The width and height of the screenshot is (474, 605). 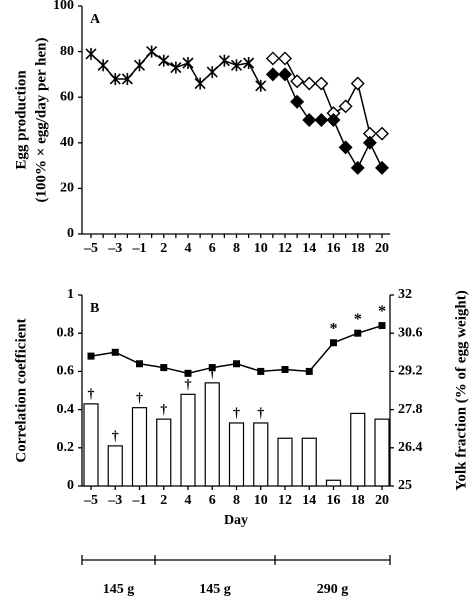 What do you see at coordinates (66, 409) in the screenshot?
I see `y-tick-label: 0.4` at bounding box center [66, 409].